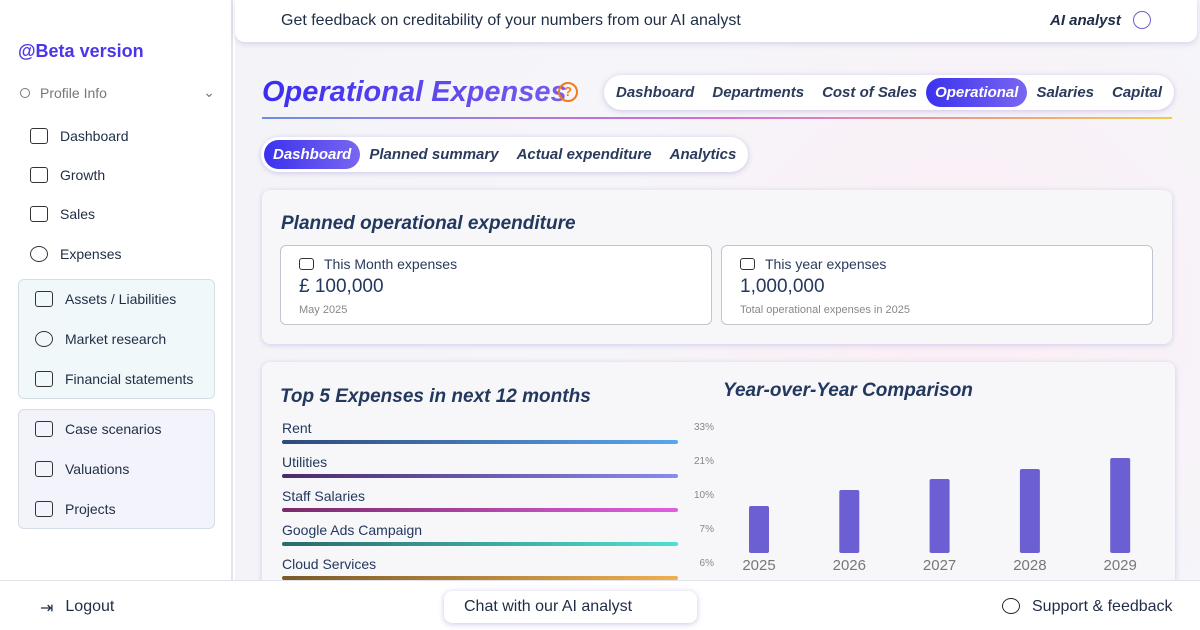 The height and width of the screenshot is (630, 1200). Describe the element at coordinates (352, 530) in the screenshot. I see `expense-name: Google Ads Campaign` at that location.